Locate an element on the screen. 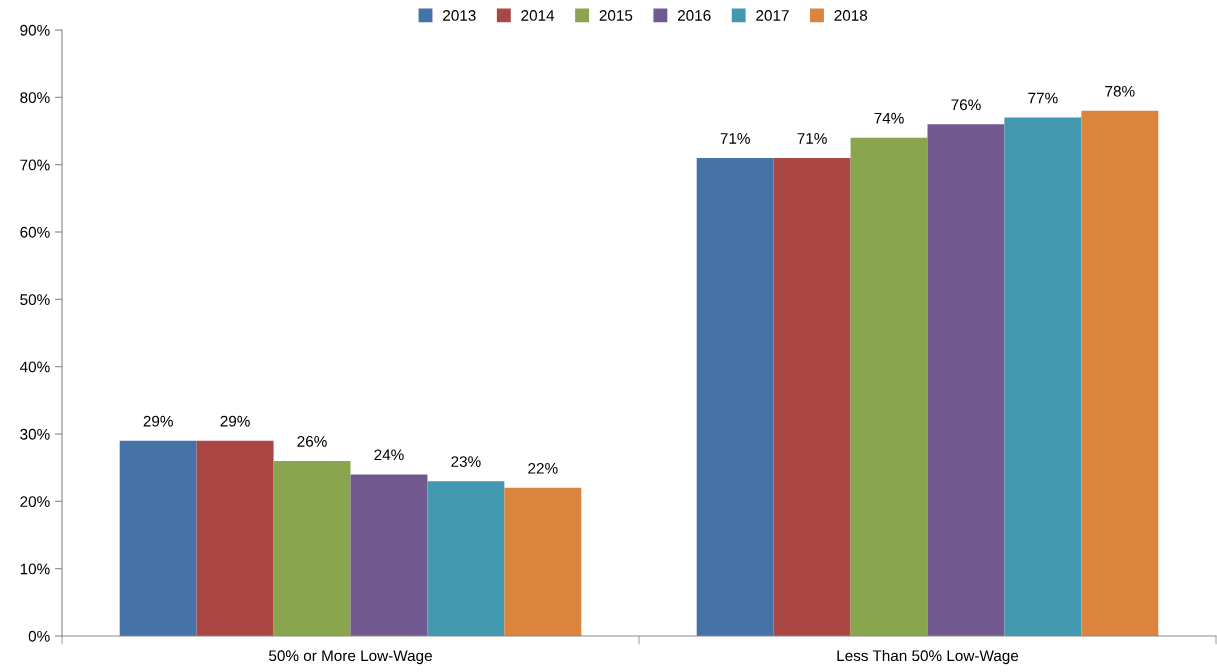 This screenshot has width=1217, height=672. y-tick-label: 10% is located at coordinates (35, 569).